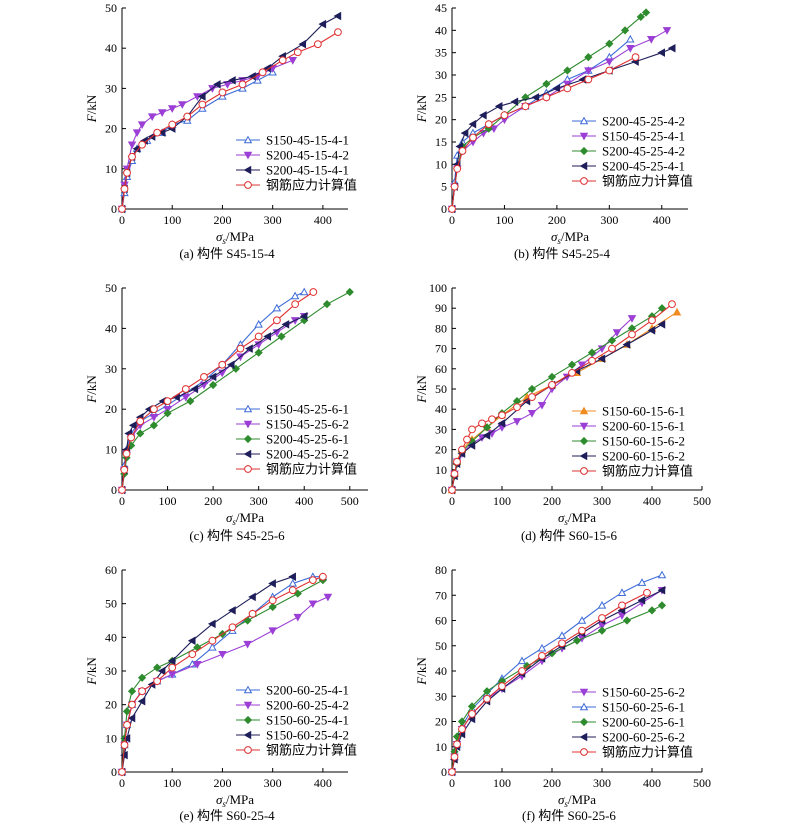 The width and height of the screenshot is (800, 828). What do you see at coordinates (307, 720) in the screenshot?
I see `legend-label: S150-60-25-4-1` at bounding box center [307, 720].